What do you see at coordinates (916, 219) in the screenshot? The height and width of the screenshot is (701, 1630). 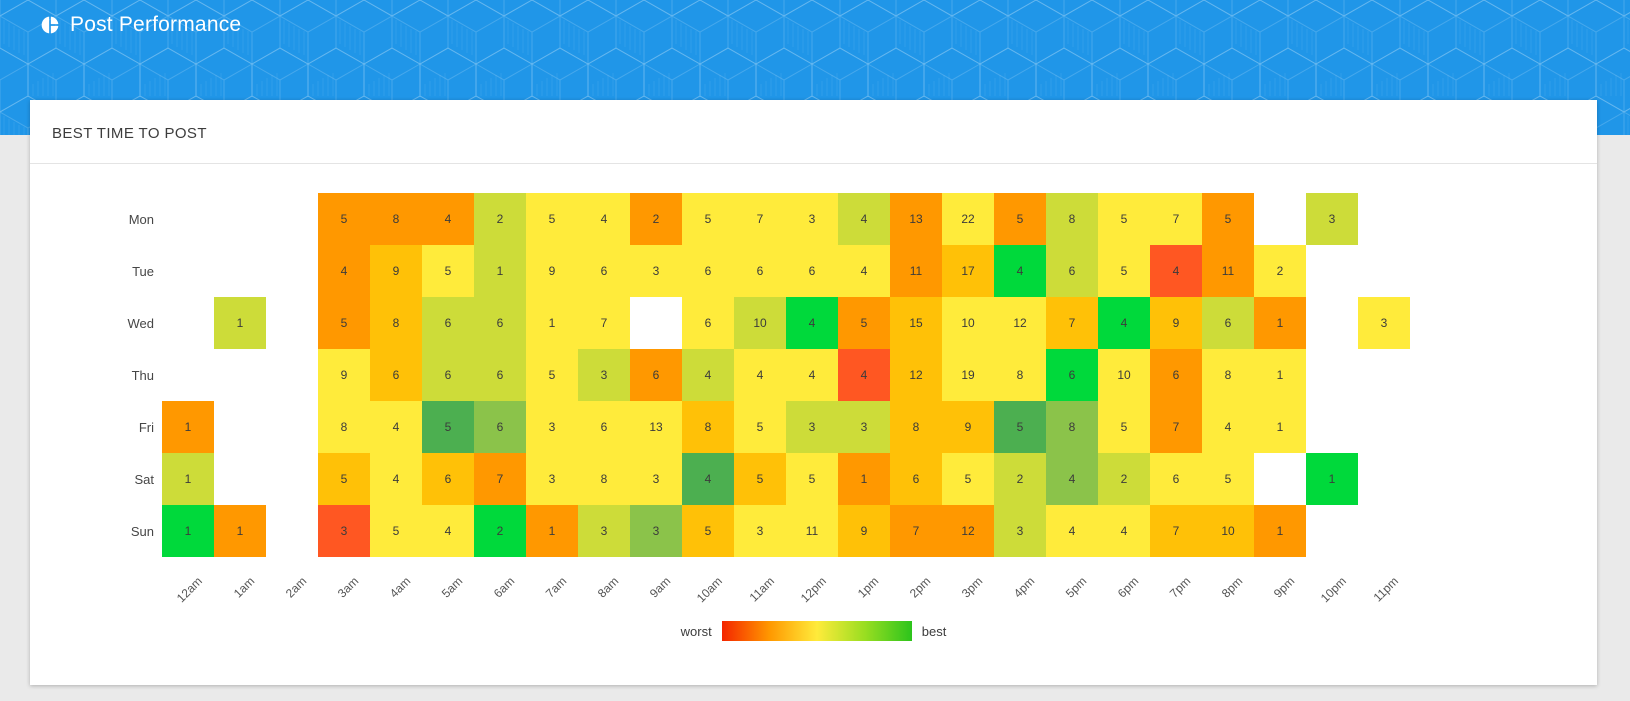 I see `heatmap-cell: 13` at bounding box center [916, 219].